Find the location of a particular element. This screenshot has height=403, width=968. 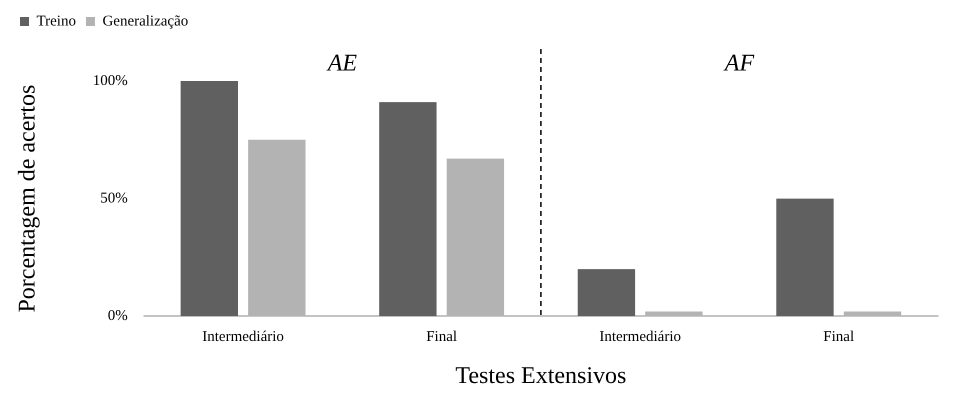

y-tick-label: 0% is located at coordinates (118, 316).